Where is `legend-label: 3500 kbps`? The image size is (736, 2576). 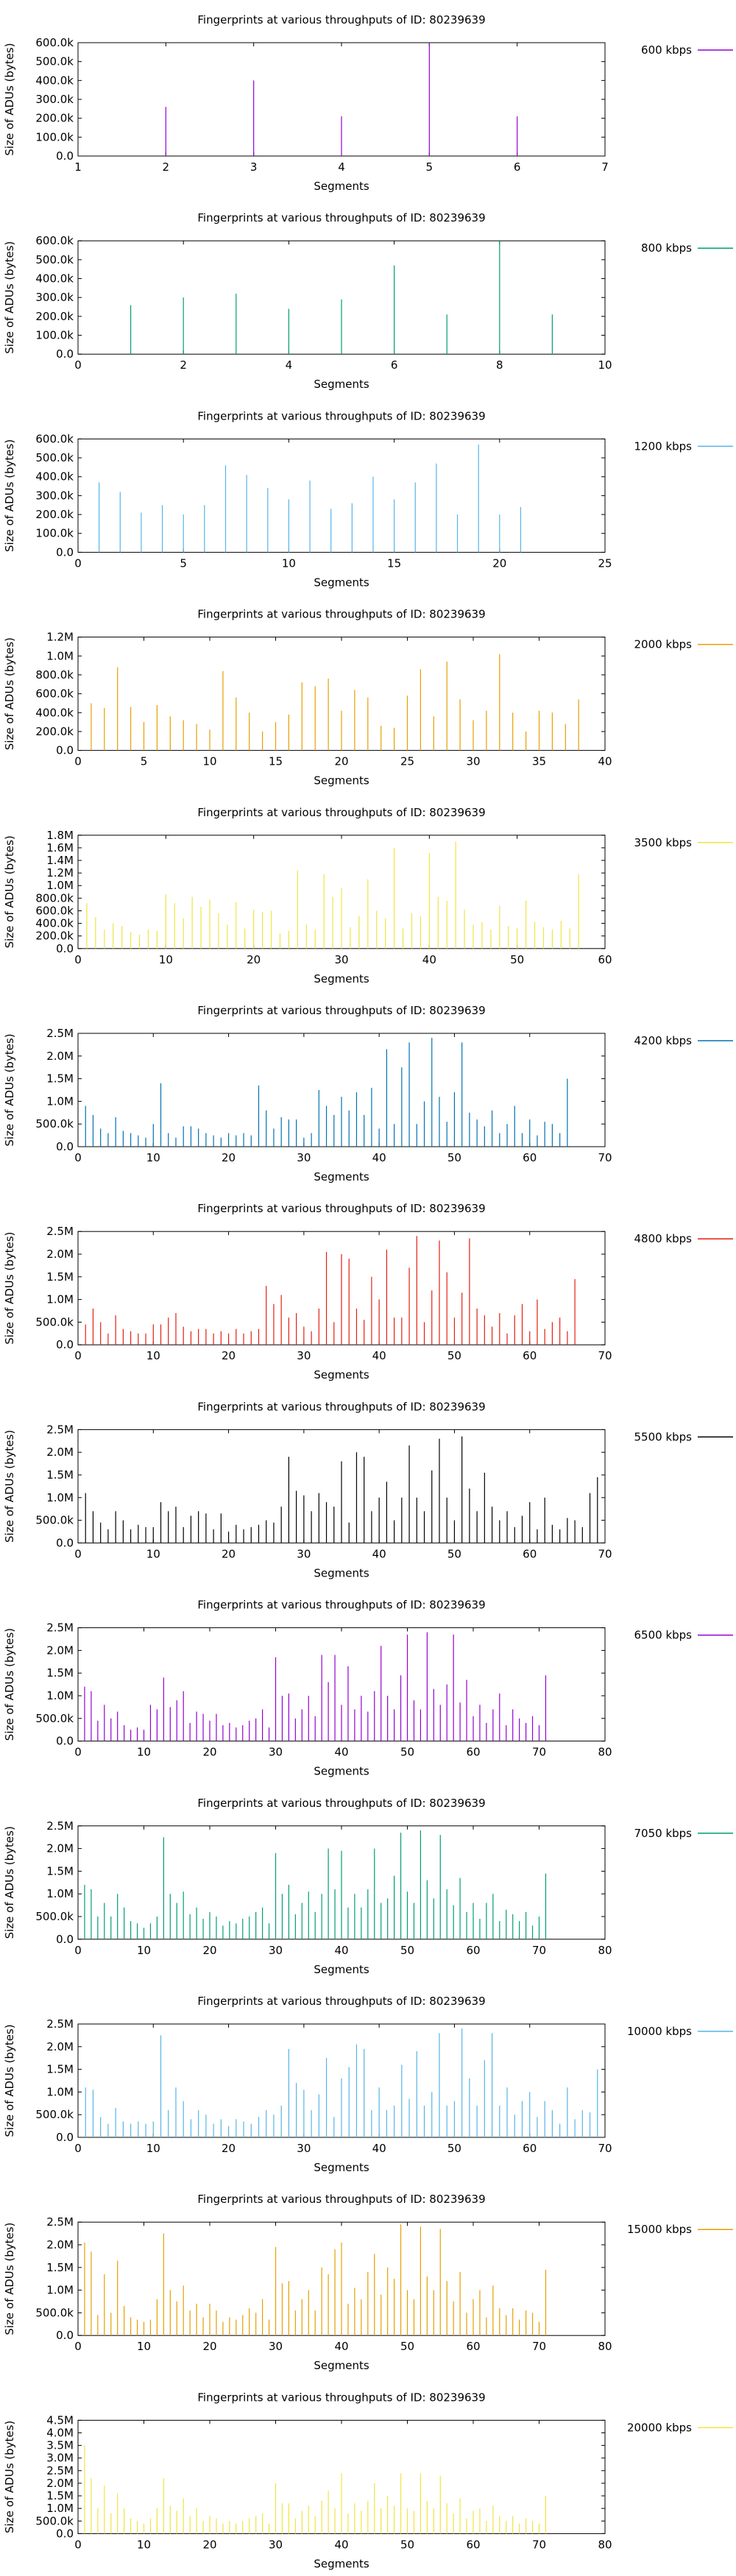
legend-label: 3500 kbps is located at coordinates (663, 842).